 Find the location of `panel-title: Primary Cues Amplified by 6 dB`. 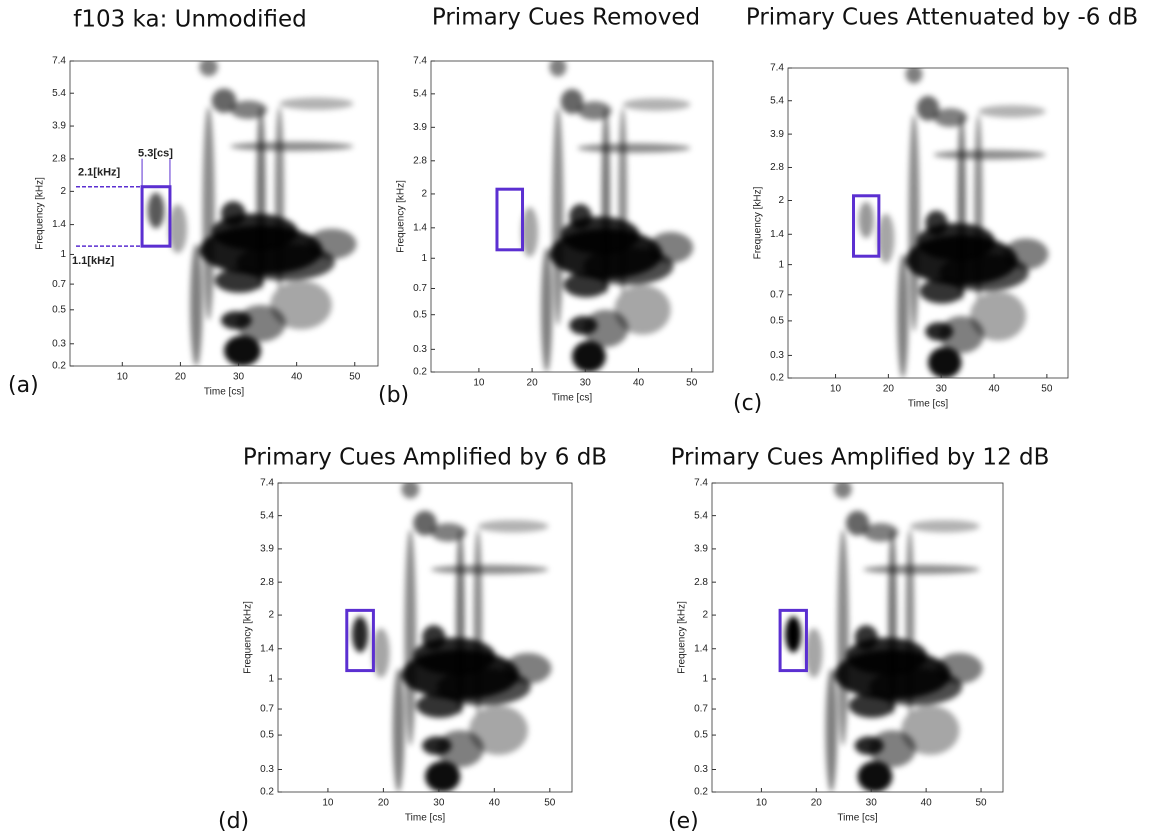

panel-title: Primary Cues Amplified by 6 dB is located at coordinates (425, 458).